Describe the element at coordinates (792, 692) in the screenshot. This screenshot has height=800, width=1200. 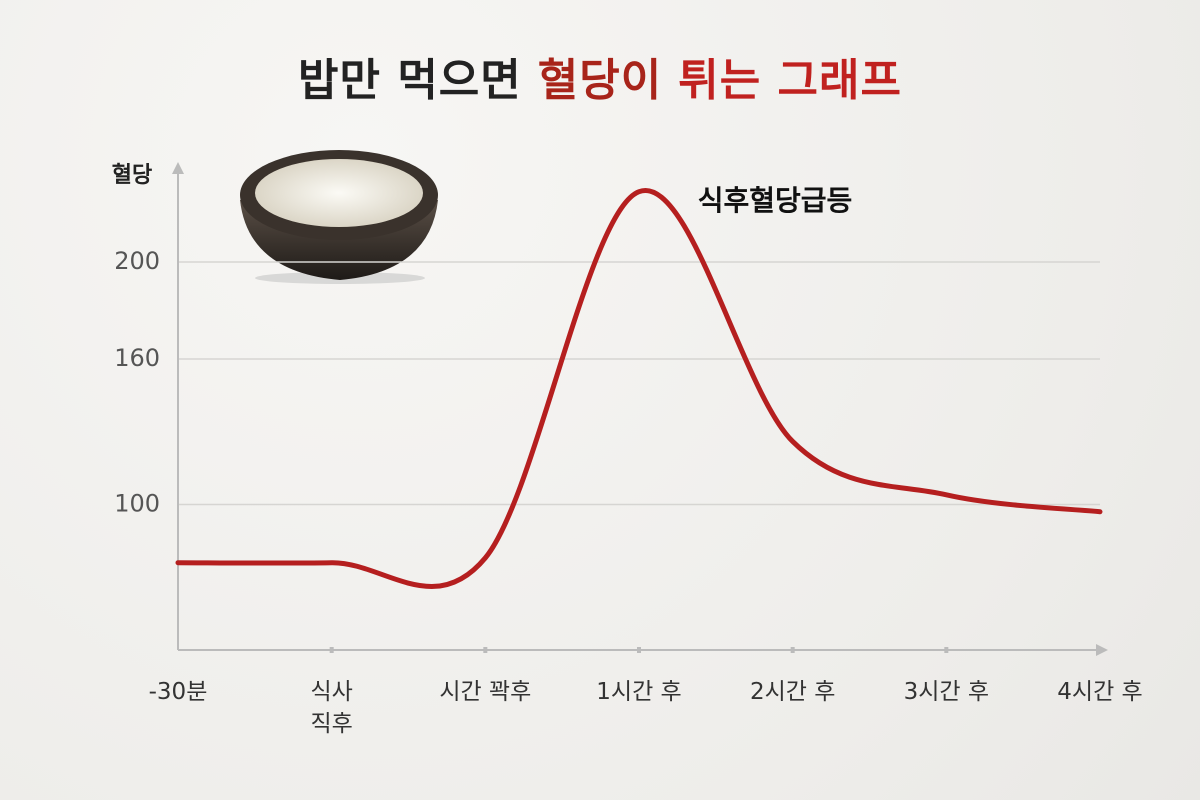
I see `x-tick-label: 2시간 후` at that location.